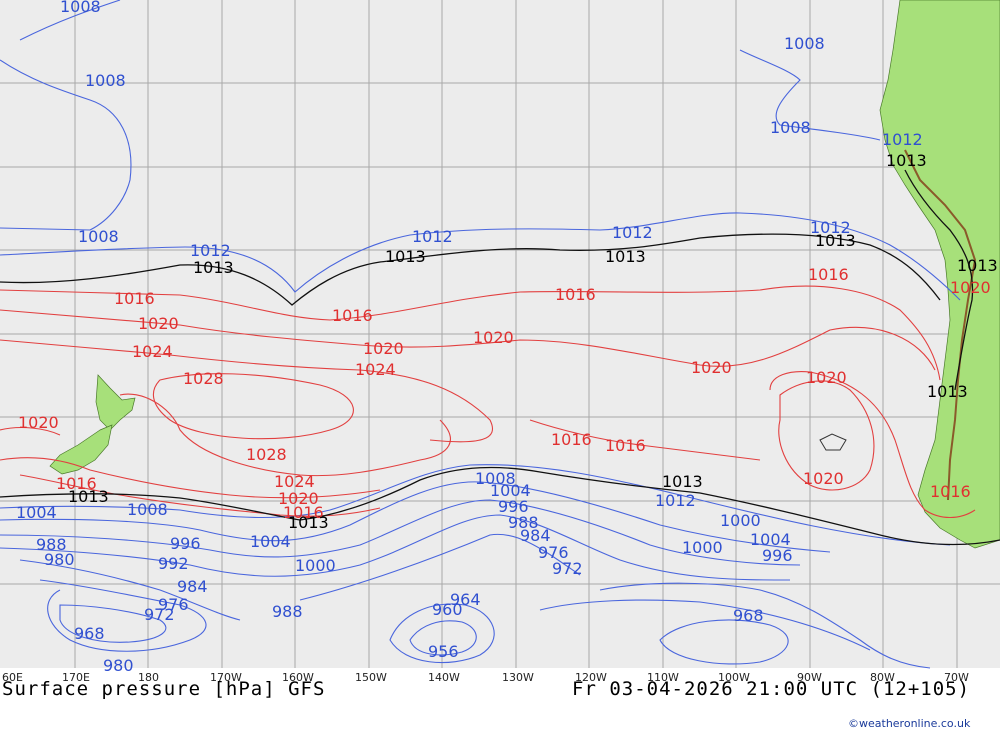  What do you see at coordinates (444, 677) in the screenshot?
I see `longitude-tick-label: 140W` at bounding box center [444, 677].